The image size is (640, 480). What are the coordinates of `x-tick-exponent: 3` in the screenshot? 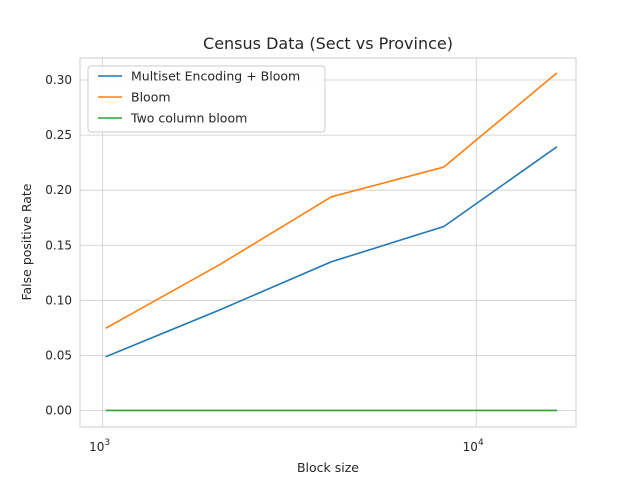 It's located at (107, 443).